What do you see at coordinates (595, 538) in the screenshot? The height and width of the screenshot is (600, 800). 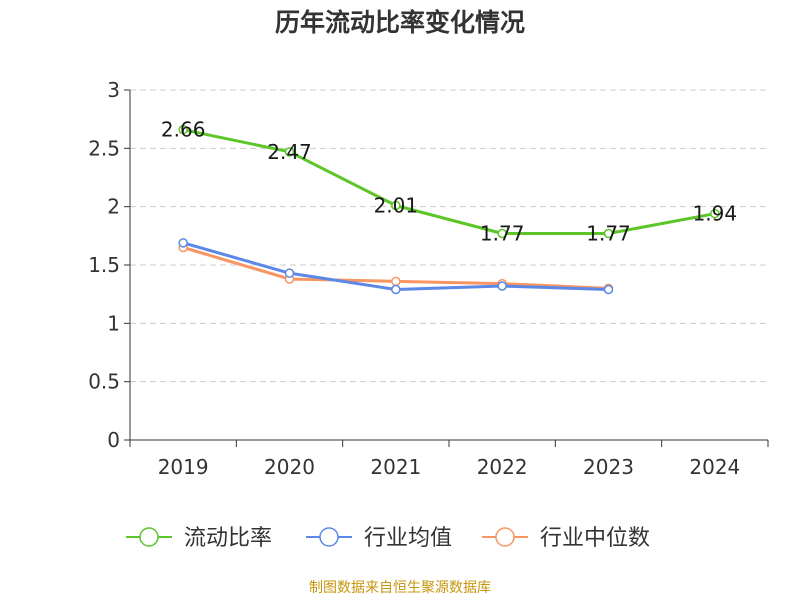 I see `legend-label: 行业中位数` at bounding box center [595, 538].